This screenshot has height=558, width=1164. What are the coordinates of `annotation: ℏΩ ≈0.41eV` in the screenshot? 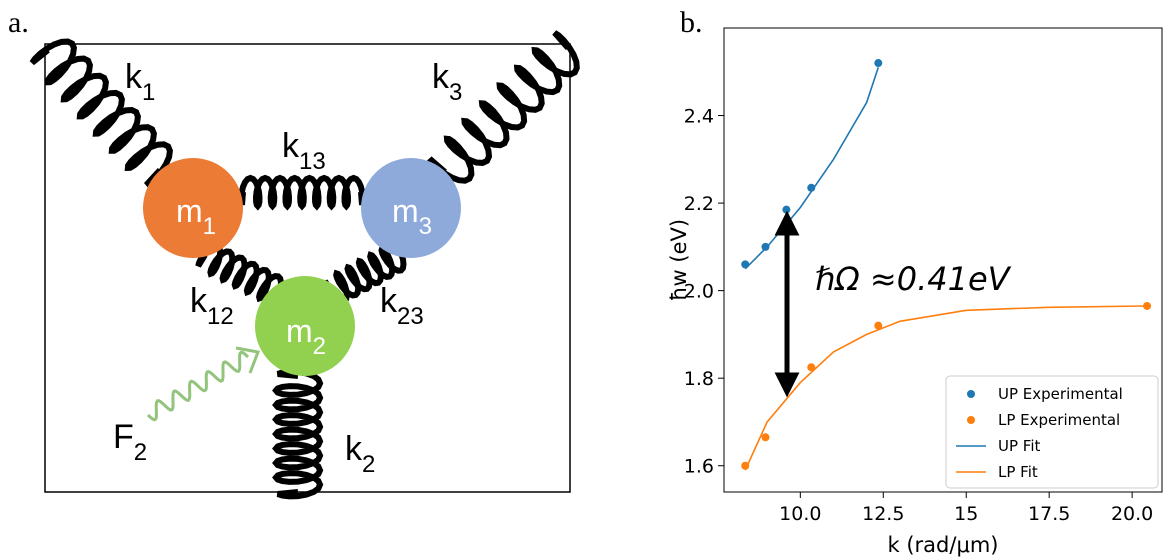 It's located at (913, 279).